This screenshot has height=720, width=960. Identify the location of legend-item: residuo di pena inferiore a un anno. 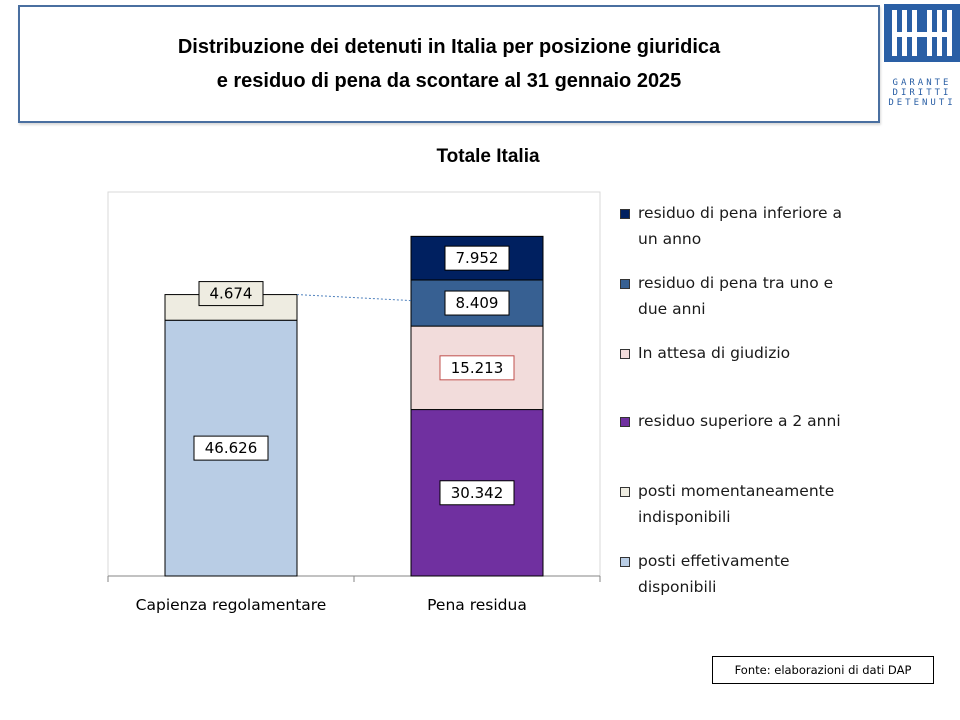
(750, 226).